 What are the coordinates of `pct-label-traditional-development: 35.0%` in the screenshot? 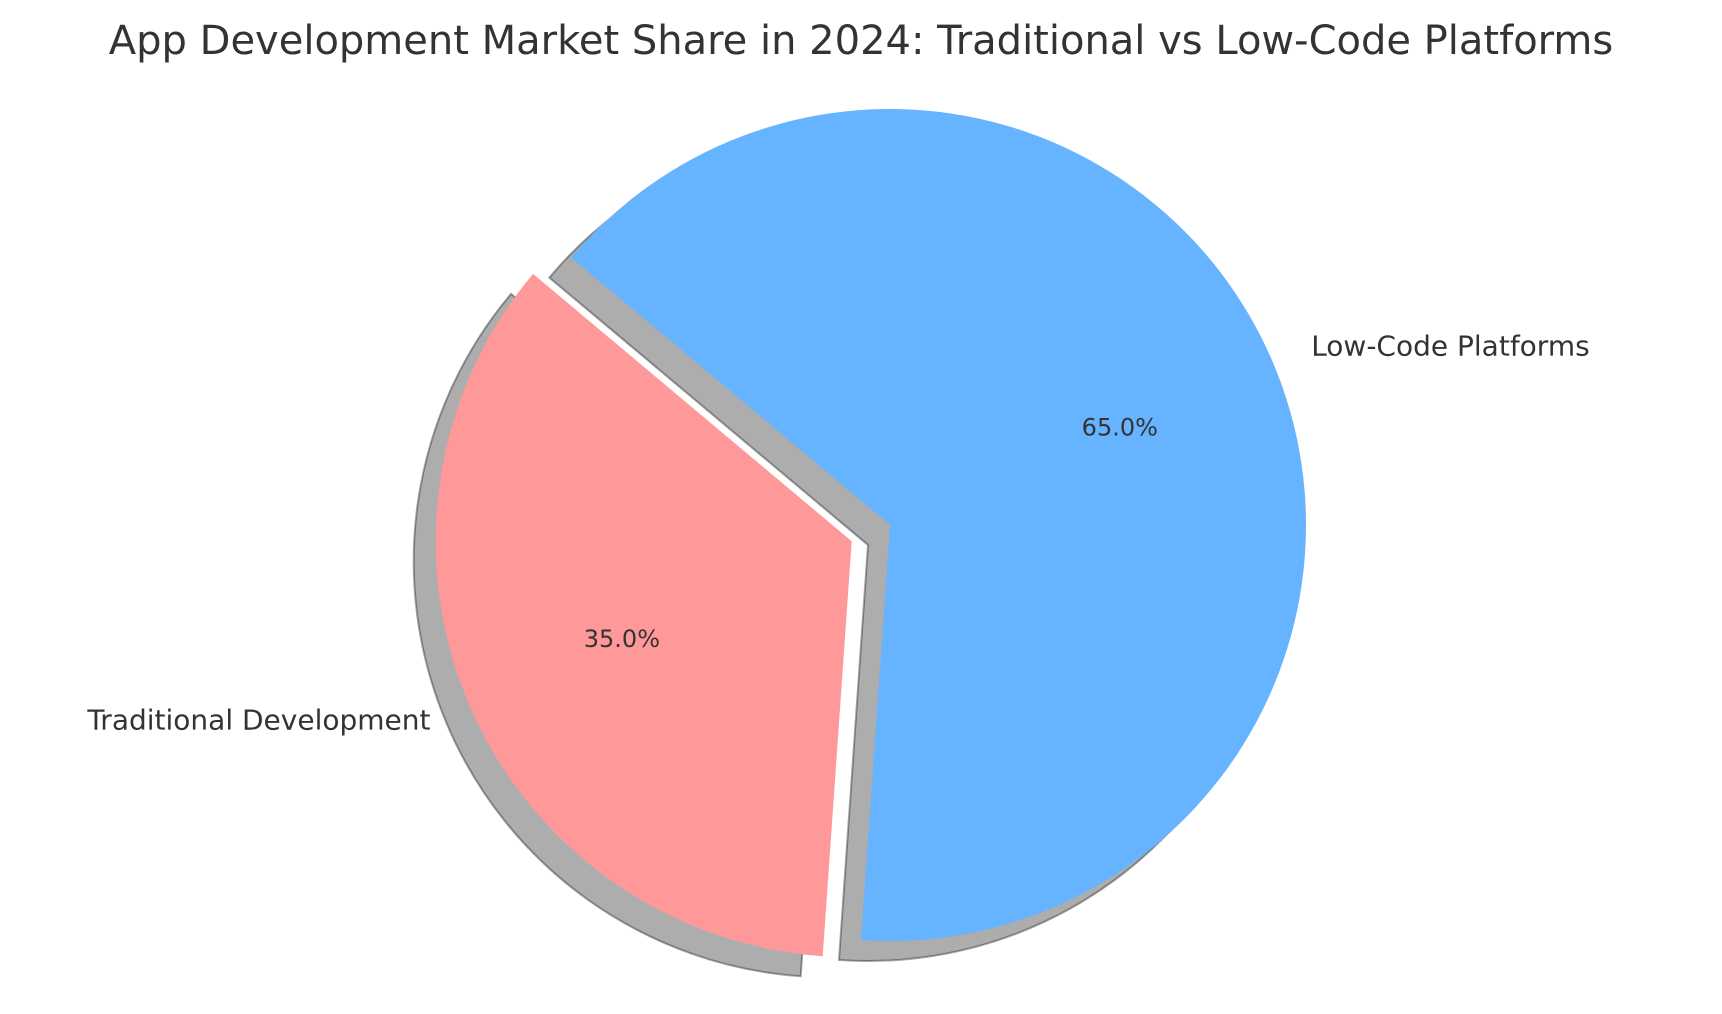 It's located at (622, 639).